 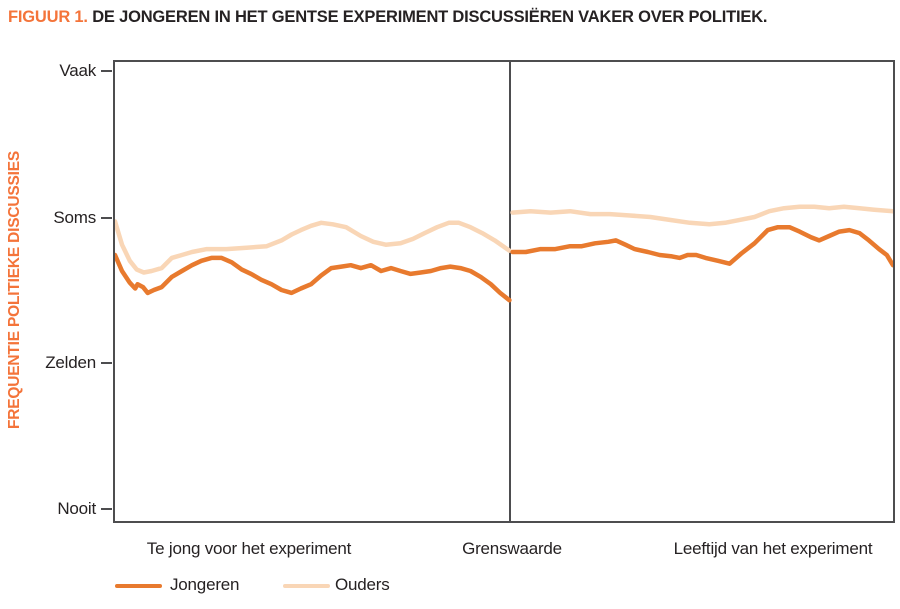 What do you see at coordinates (313, 247) in the screenshot?
I see `ouders-line-left-panel` at bounding box center [313, 247].